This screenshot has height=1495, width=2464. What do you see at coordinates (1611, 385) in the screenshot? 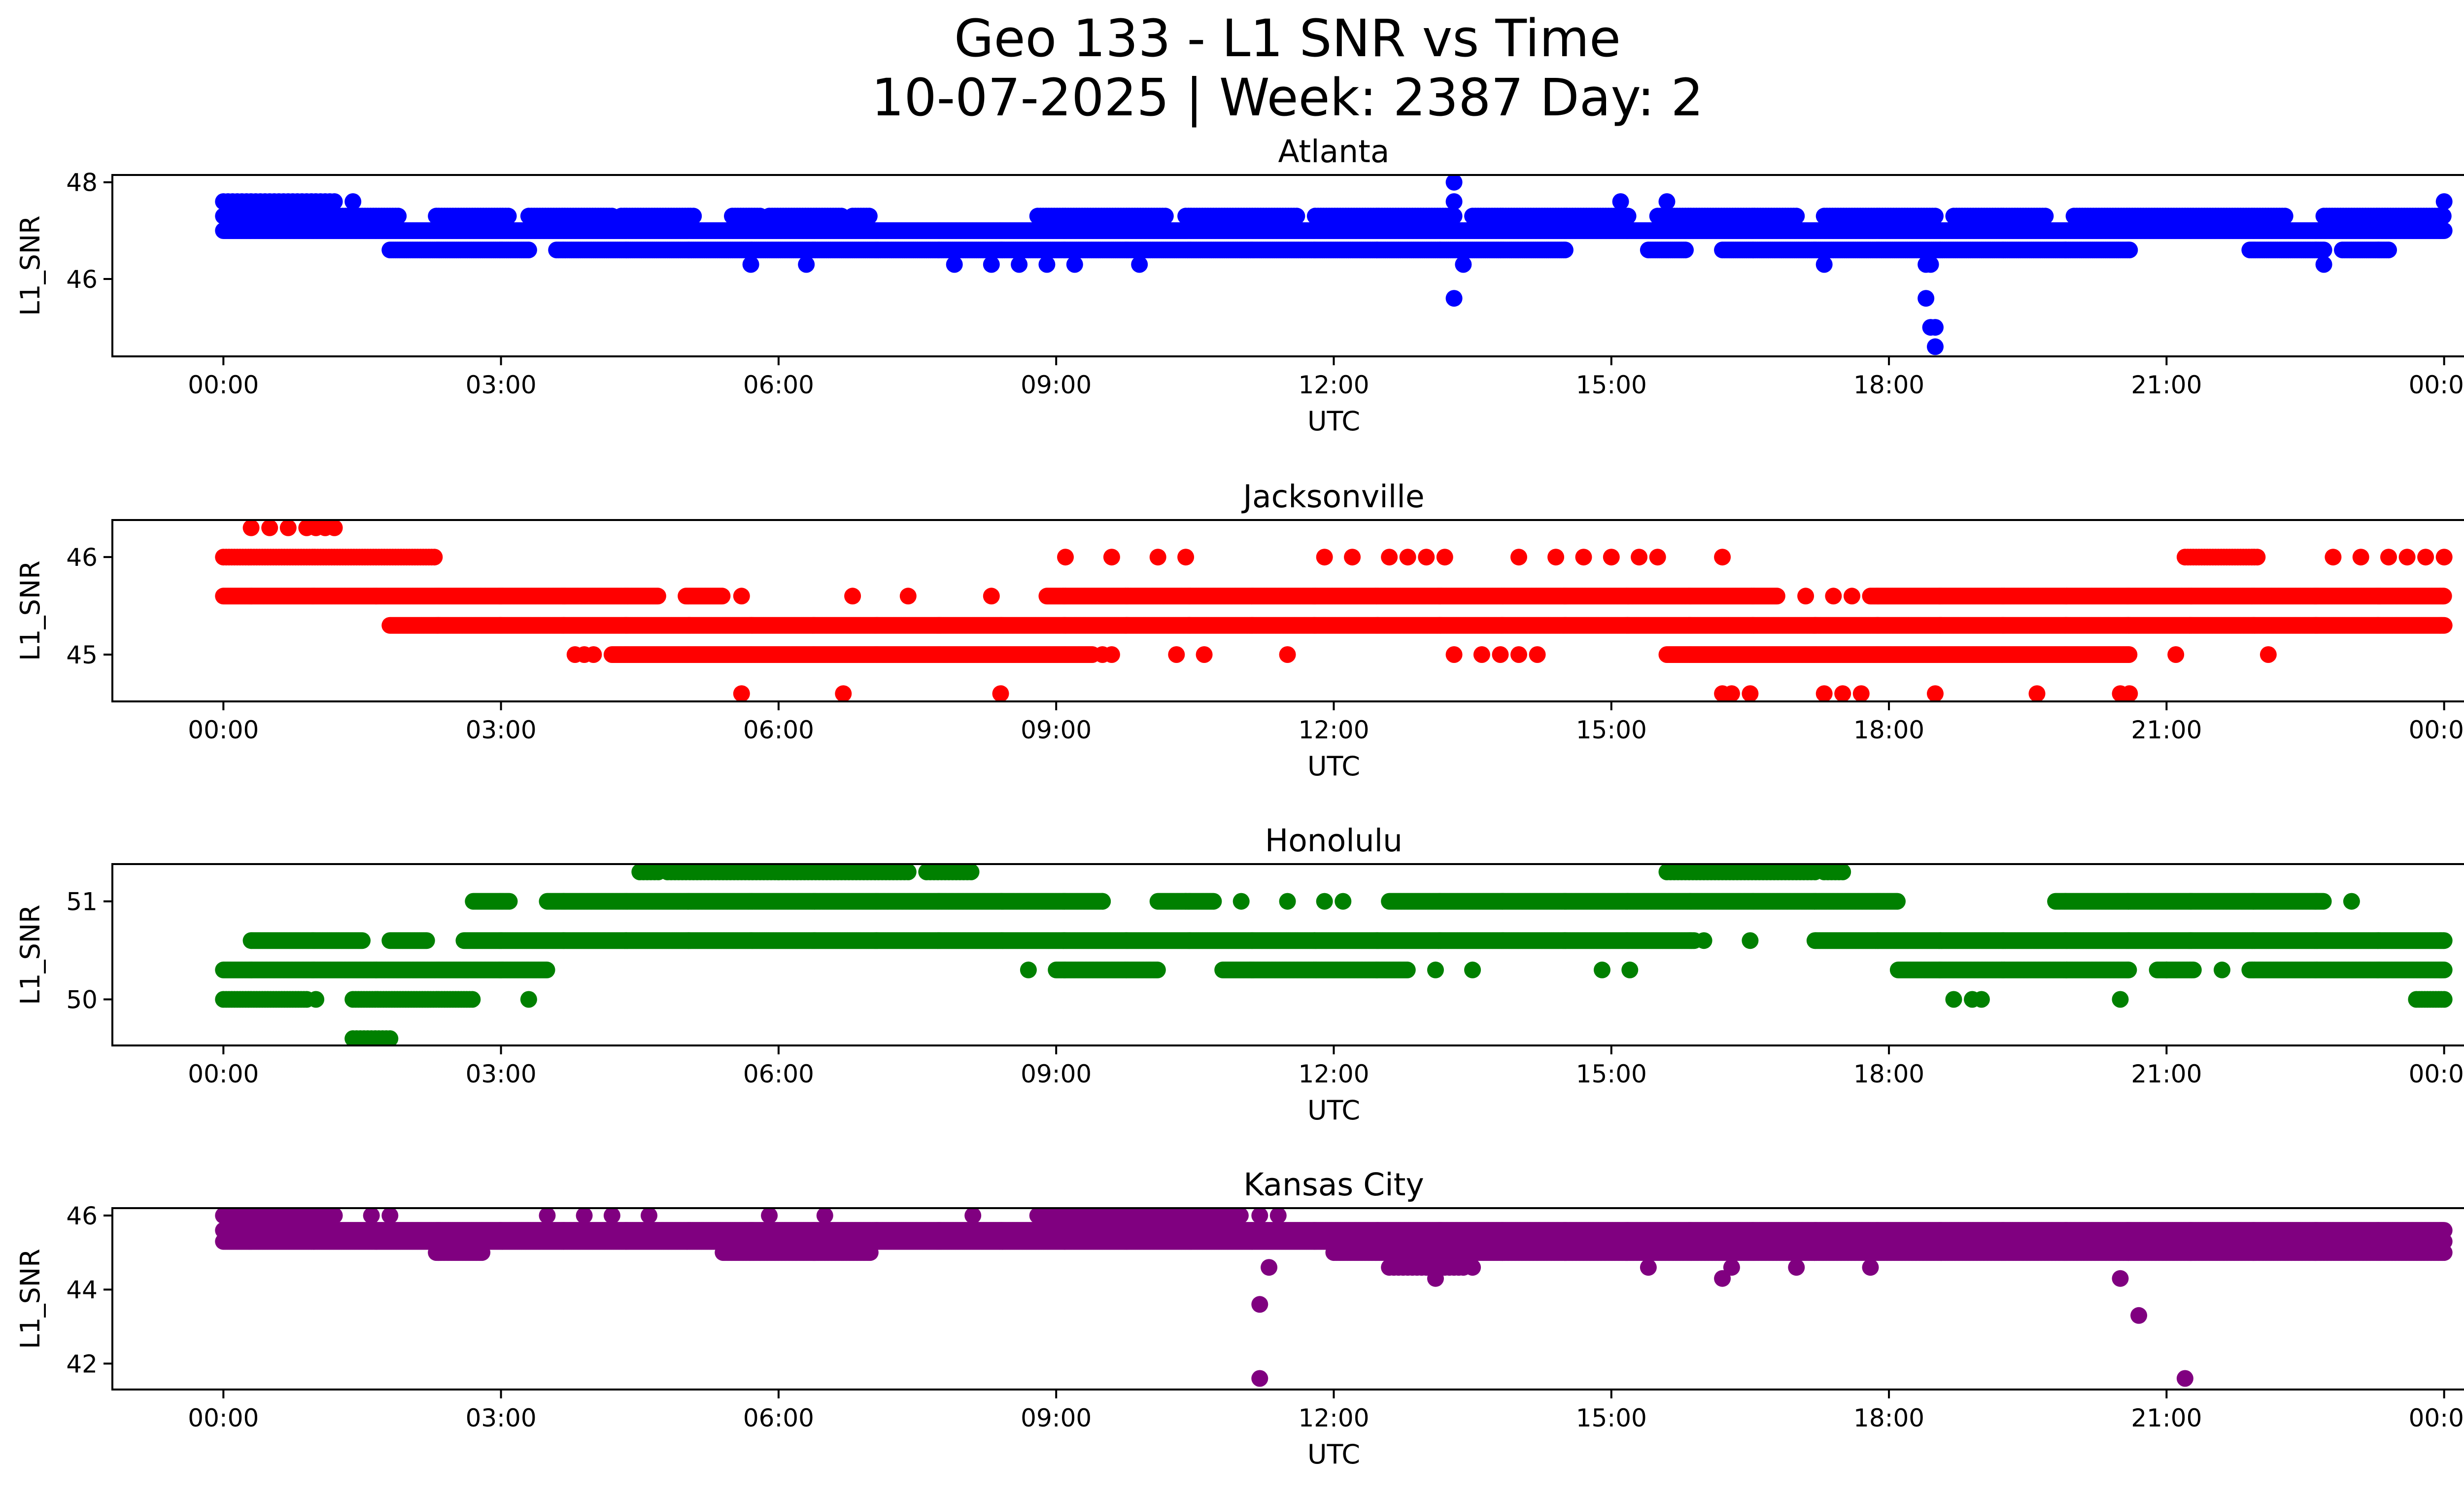
I see `x-tick-label: 15:00` at bounding box center [1611, 385].